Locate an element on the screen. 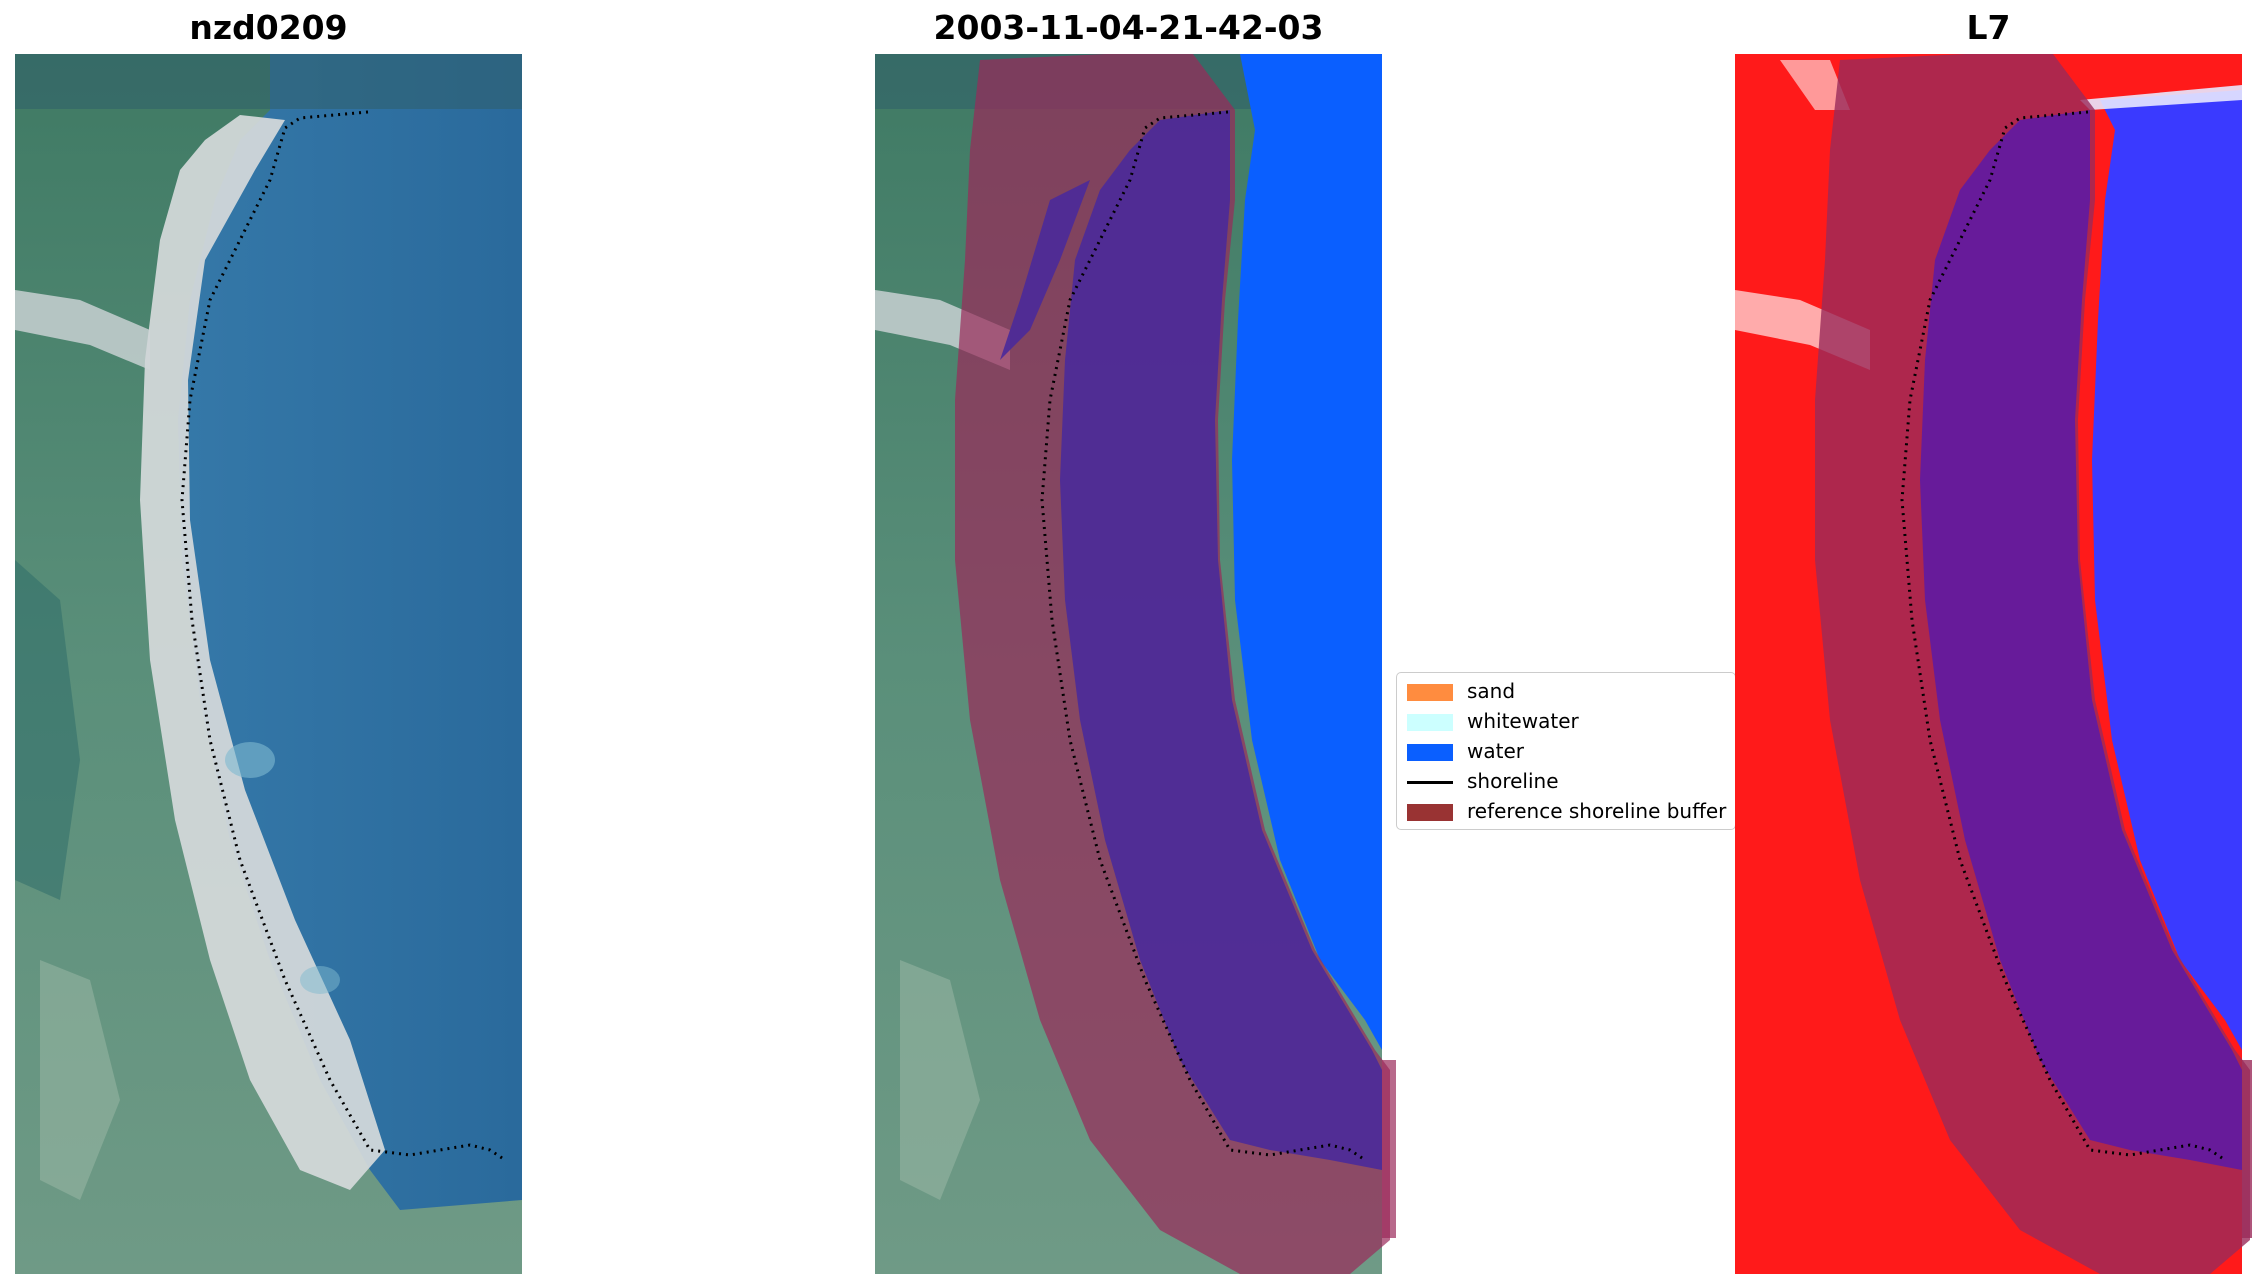 The width and height of the screenshot is (2256, 1283). white-cap is located at coordinates (2161, 97).